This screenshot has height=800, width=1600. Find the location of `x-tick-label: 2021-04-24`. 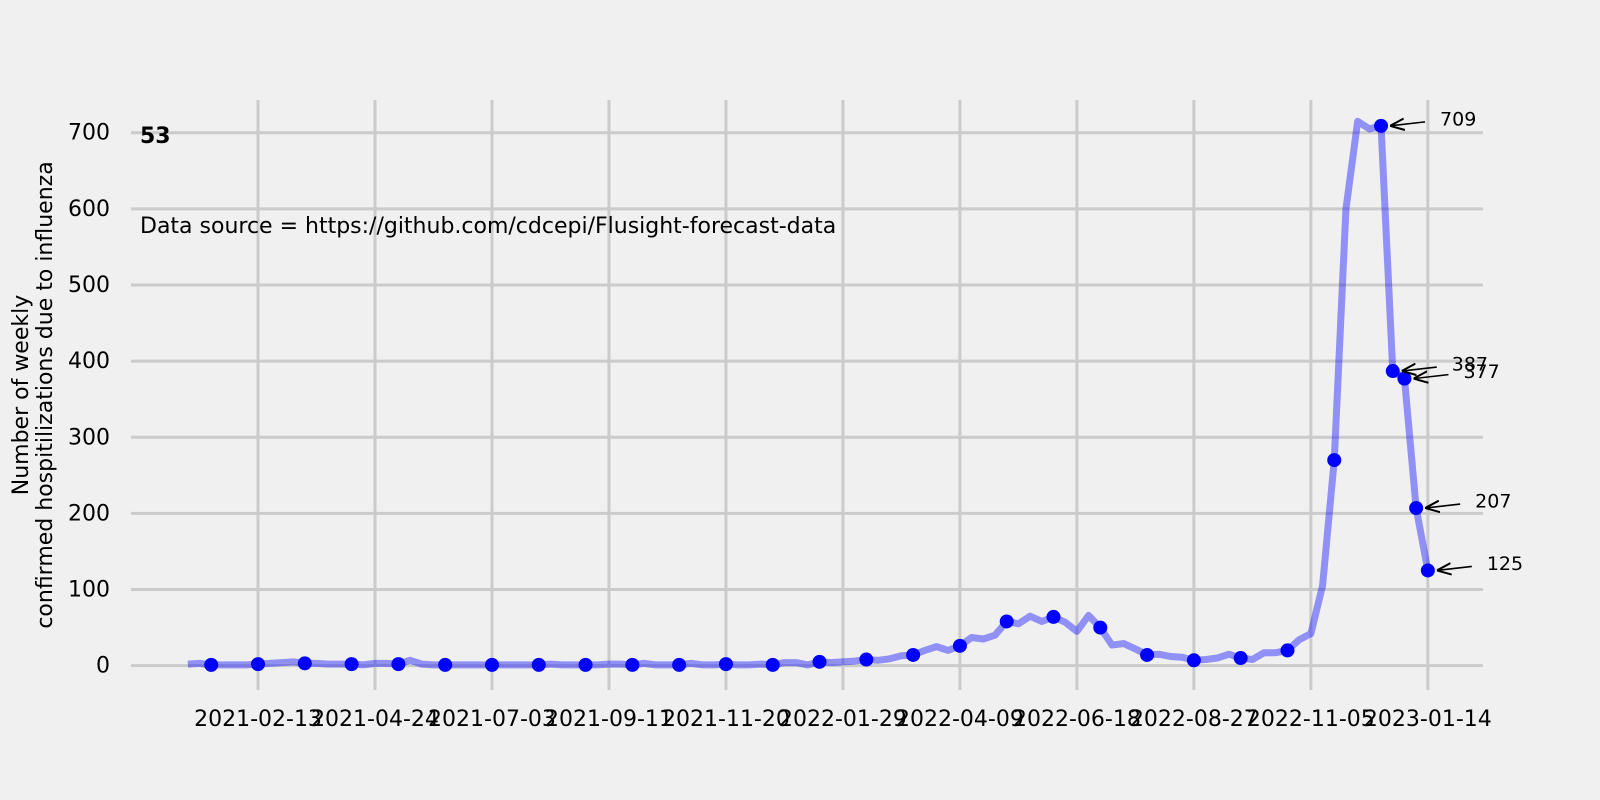

x-tick-label: 2021-04-24 is located at coordinates (375, 719).